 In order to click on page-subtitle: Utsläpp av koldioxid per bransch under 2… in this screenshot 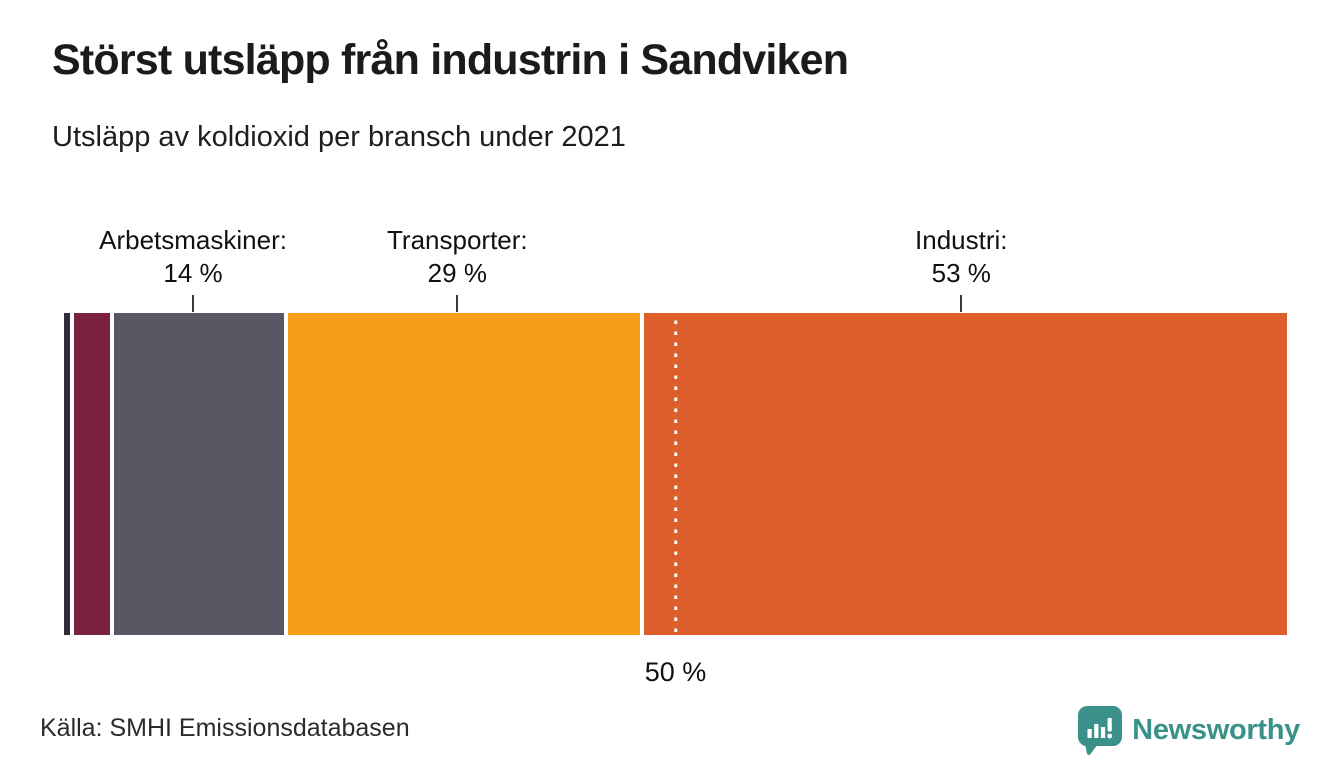, I will do `click(339, 137)`.